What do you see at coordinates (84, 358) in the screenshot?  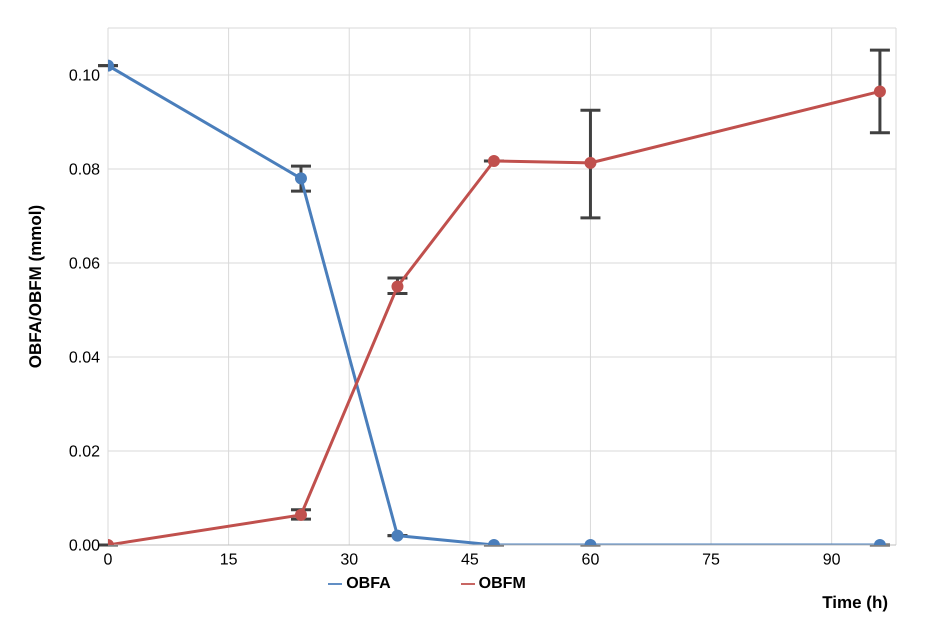 I see `y-tick-label: 0.04` at bounding box center [84, 358].